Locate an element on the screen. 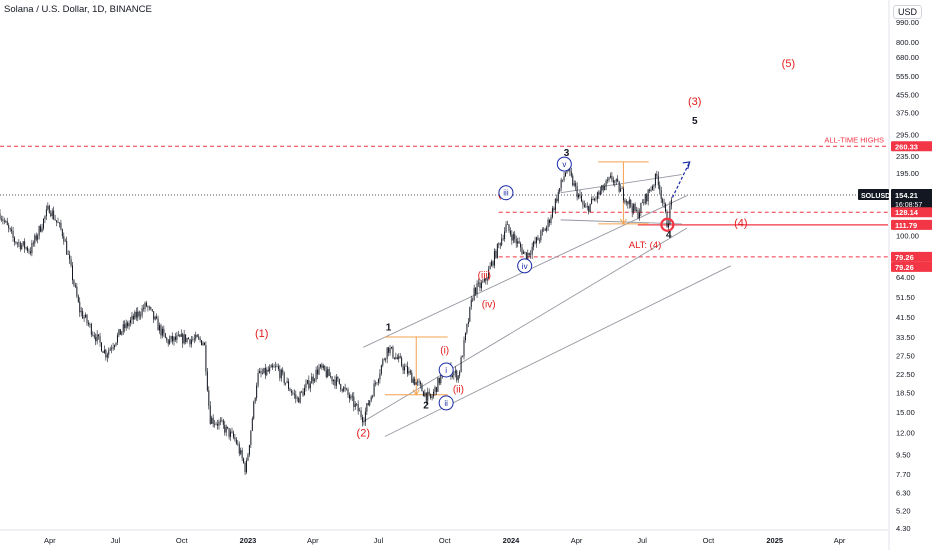 The width and height of the screenshot is (932, 550). last-price: 154.21 is located at coordinates (906, 195).